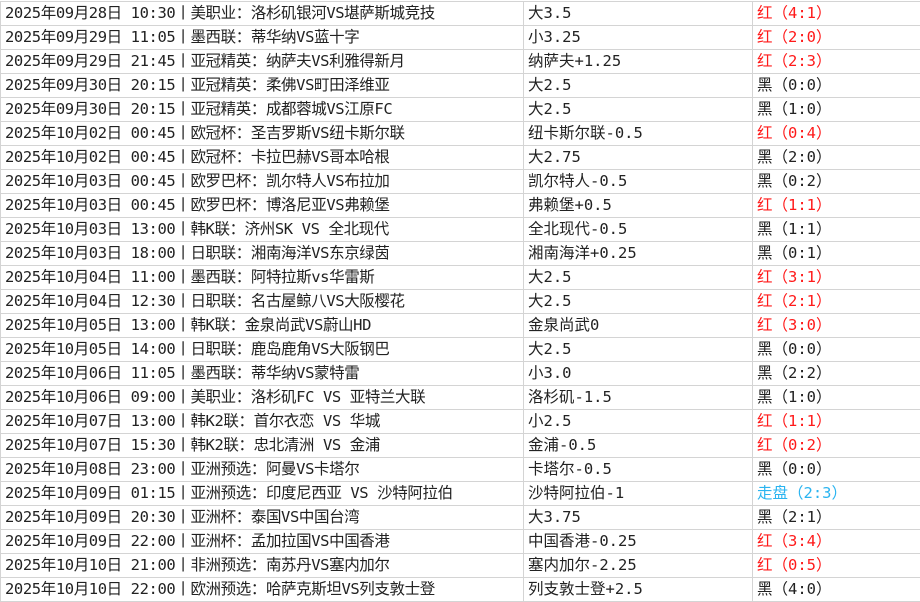 This screenshot has width=920, height=602. What do you see at coordinates (836, 182) in the screenshot?
I see `result-cell: 黑（0:2）` at bounding box center [836, 182].